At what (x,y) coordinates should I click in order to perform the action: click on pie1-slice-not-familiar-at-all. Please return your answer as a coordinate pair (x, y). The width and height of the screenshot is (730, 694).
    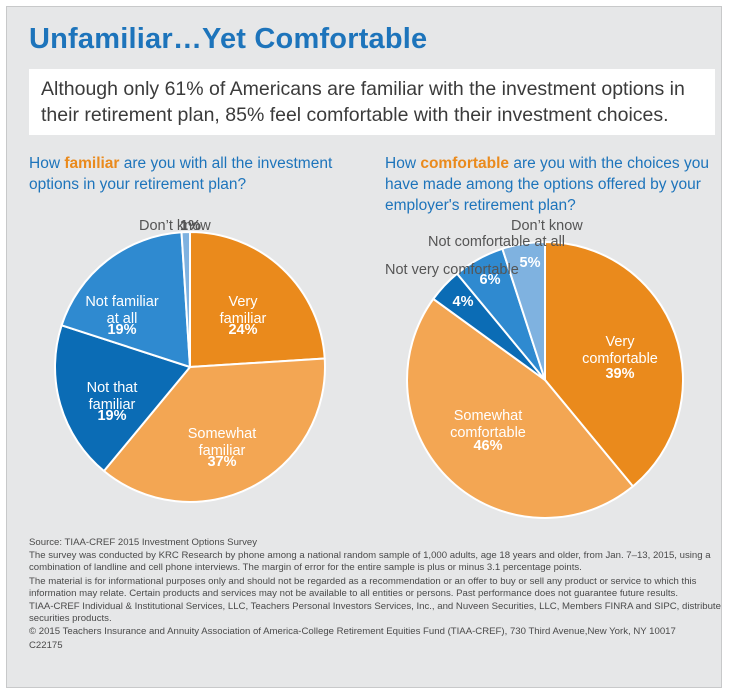
    Looking at the image, I should click on (125, 299).